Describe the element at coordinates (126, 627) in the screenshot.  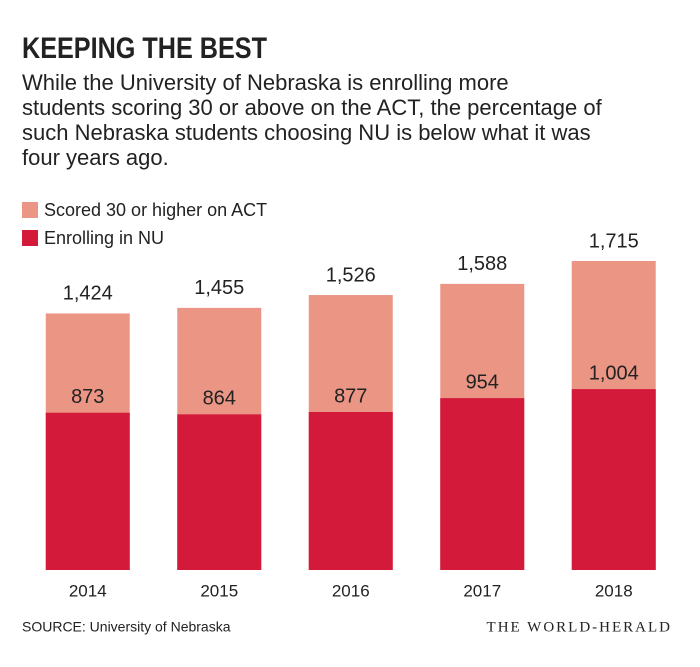
I see `source: SOURCE: University of Nebraska` at that location.